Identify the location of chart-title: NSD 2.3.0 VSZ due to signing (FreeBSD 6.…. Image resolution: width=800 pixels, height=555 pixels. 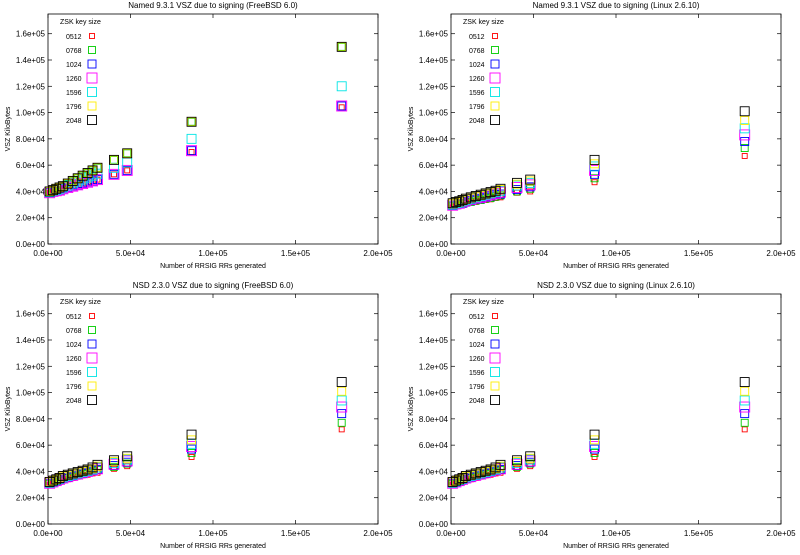
(213, 285).